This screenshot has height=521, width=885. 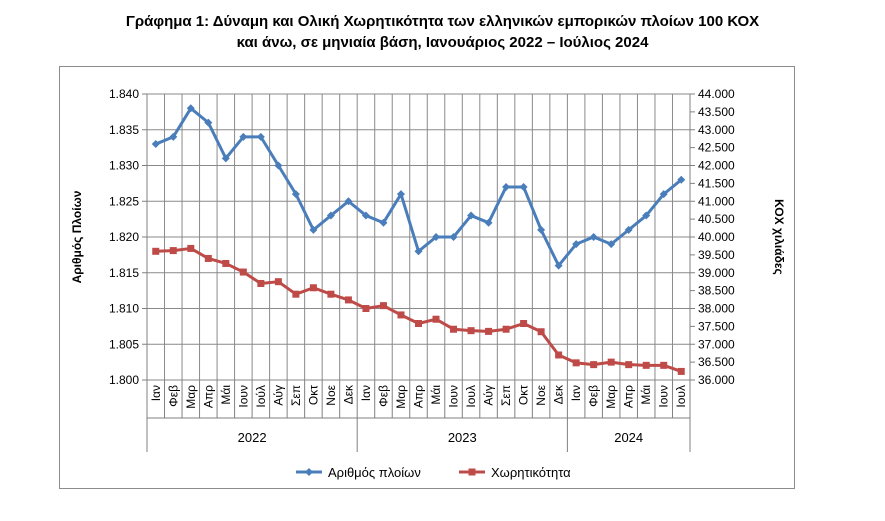 What do you see at coordinates (716, 255) in the screenshot?
I see `y-tick-label-right: 39.500` at bounding box center [716, 255].